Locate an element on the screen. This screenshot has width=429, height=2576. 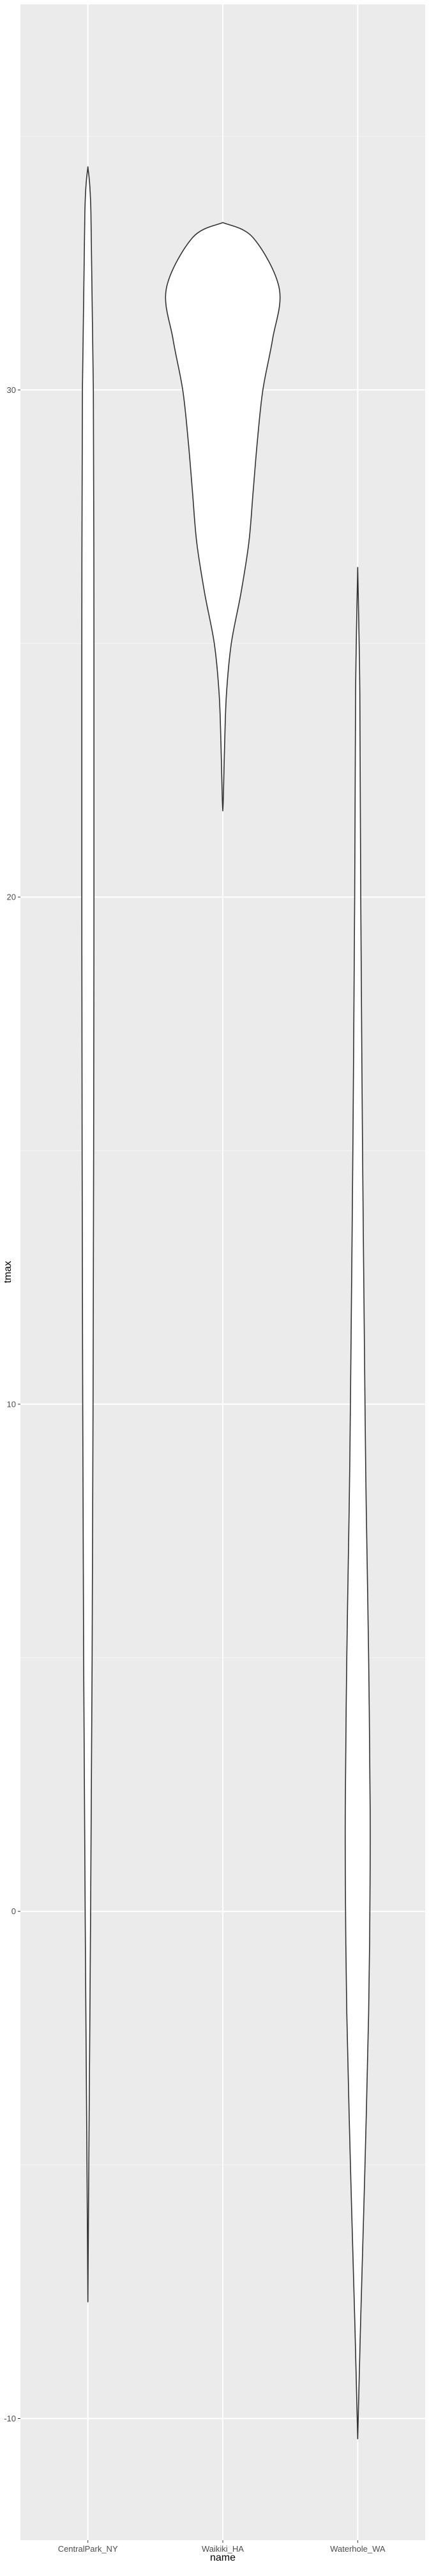
violin-centralpark-ny is located at coordinates (88, 1234).